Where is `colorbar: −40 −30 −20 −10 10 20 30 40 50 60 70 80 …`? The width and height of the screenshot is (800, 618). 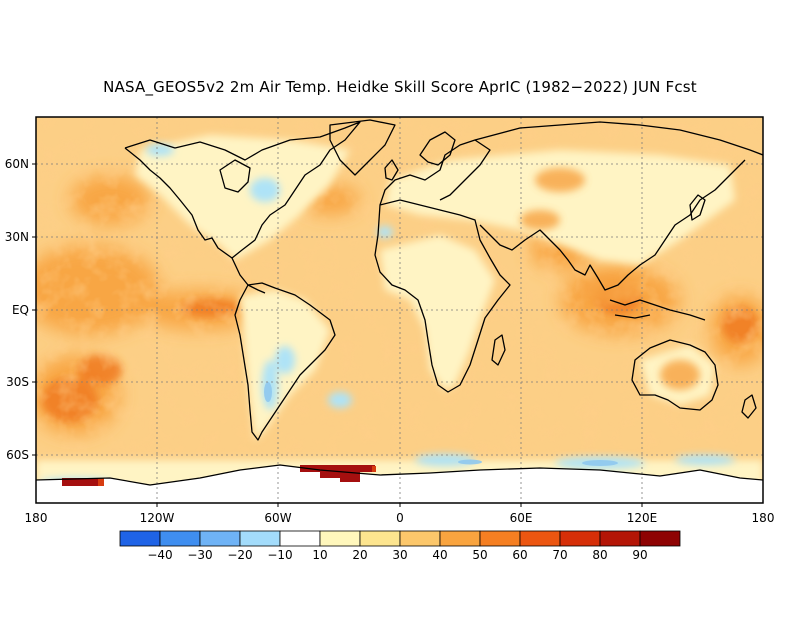
colorbar: −40 −30 −20 −10 10 20 30 40 50 60 70 80 … is located at coordinates (400, 546).